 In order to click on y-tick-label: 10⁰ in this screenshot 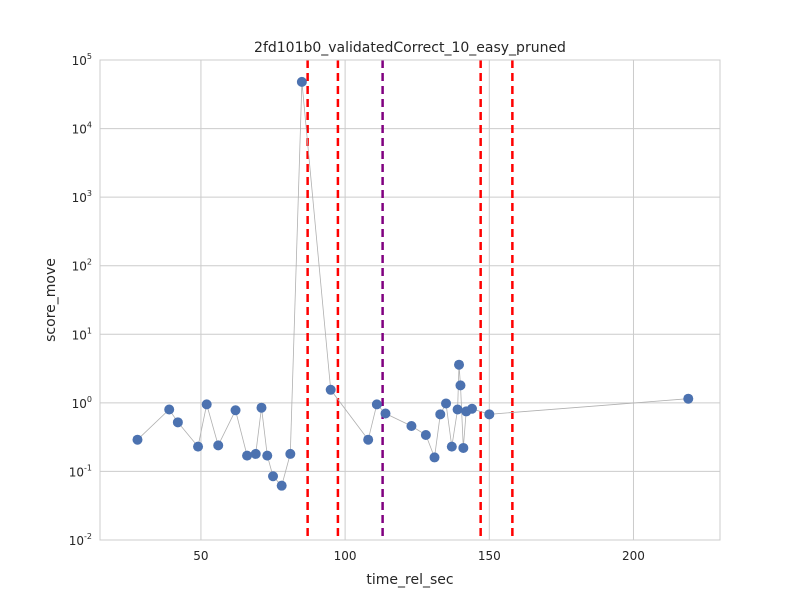, I will do `click(82, 403)`.